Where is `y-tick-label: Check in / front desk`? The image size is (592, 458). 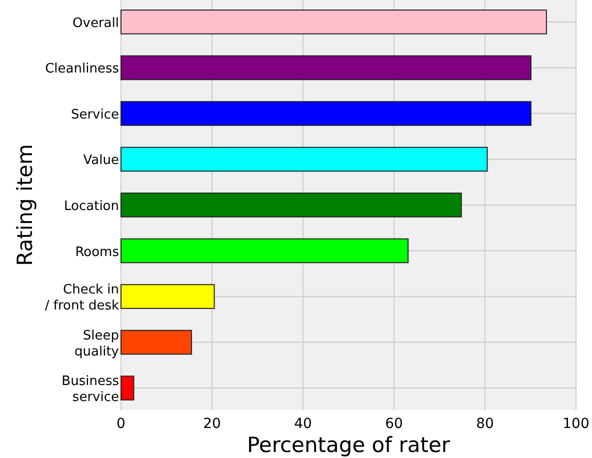 y-tick-label: Check in / front desk is located at coordinates (82, 298).